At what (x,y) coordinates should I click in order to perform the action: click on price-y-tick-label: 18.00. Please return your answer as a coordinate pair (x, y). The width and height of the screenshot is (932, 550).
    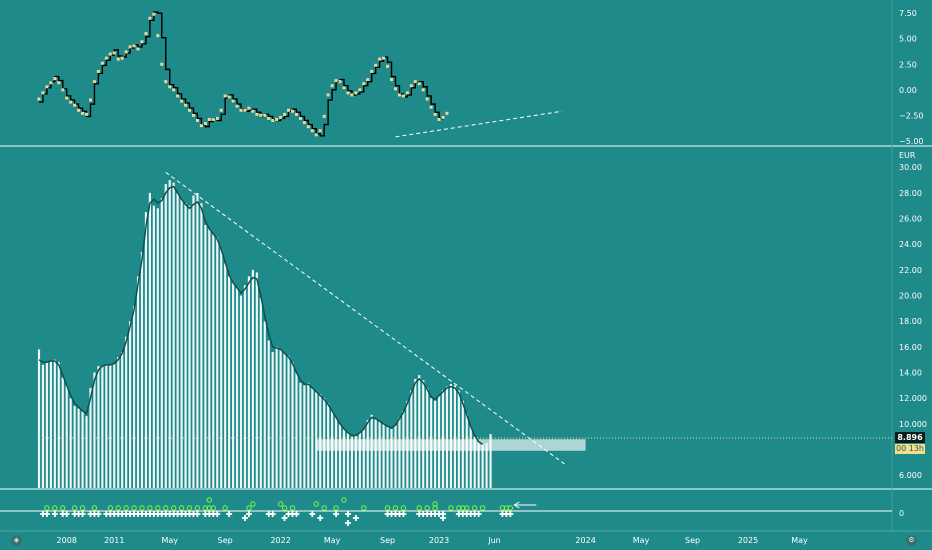
    Looking at the image, I should click on (910, 321).